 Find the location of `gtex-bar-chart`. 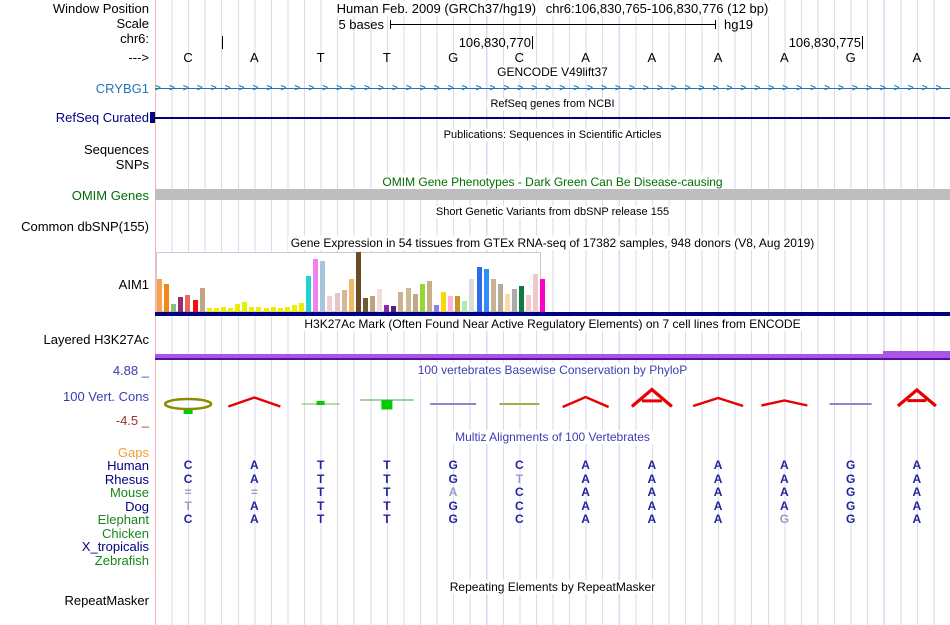

gtex-bar-chart is located at coordinates (351, 282).